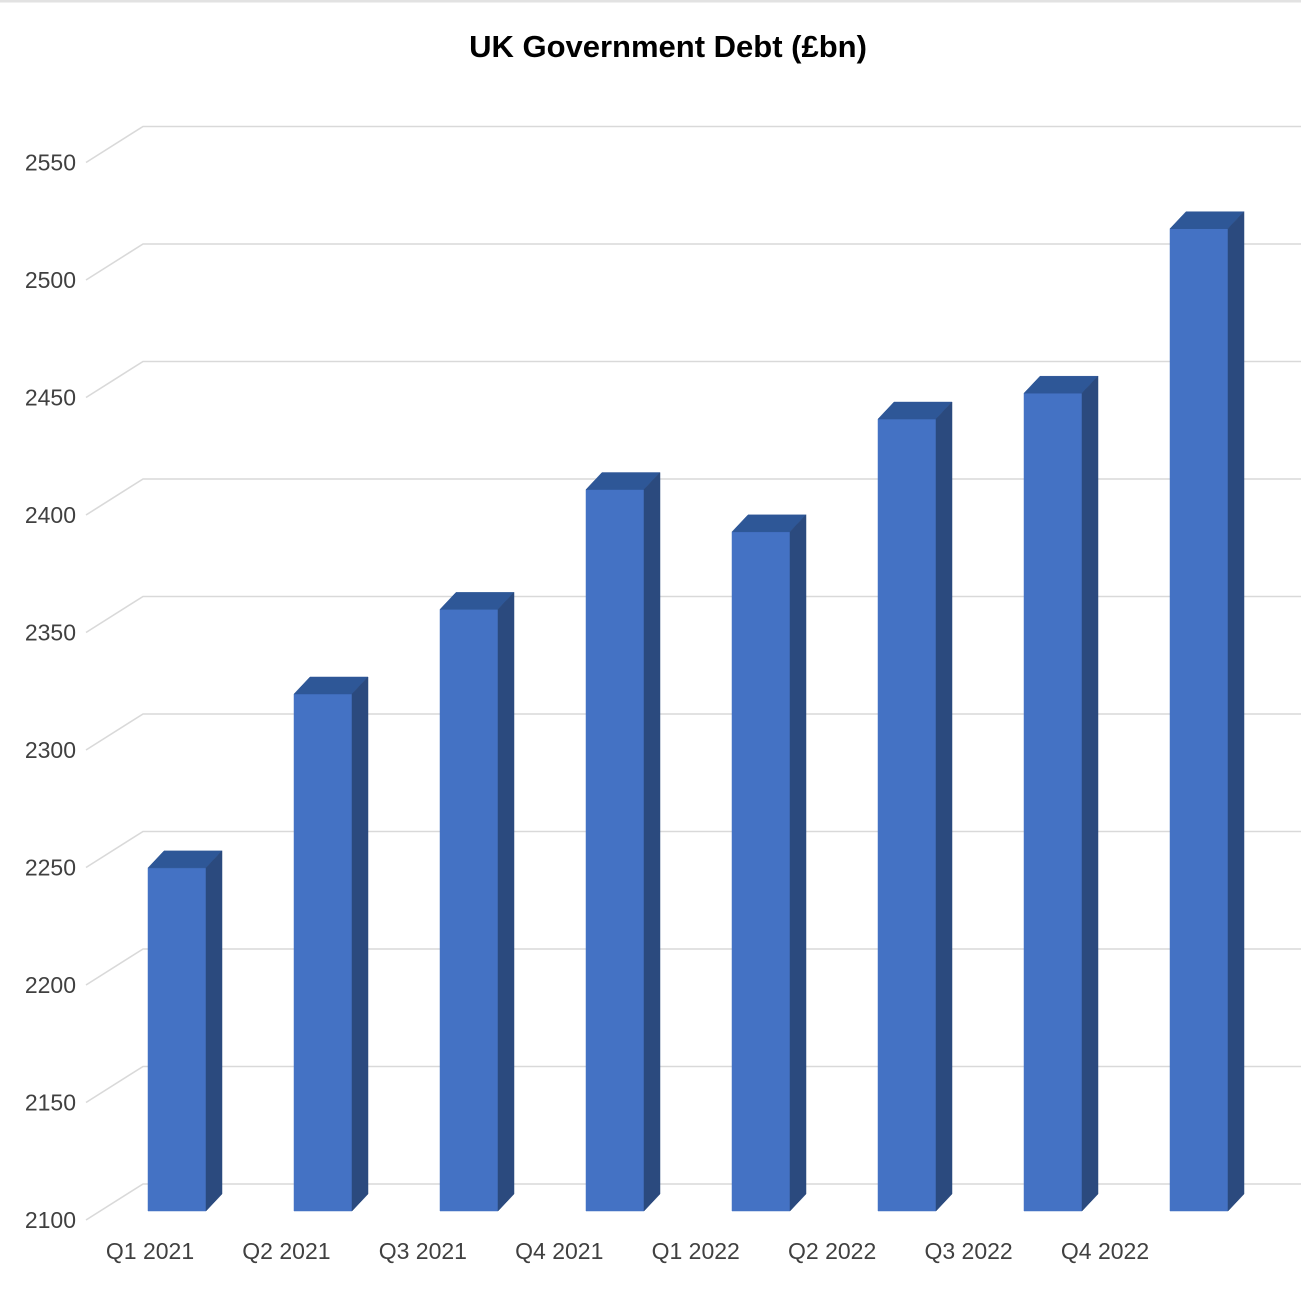 This screenshot has width=1301, height=1300. I want to click on bar-Q1 2022, so click(769, 863).